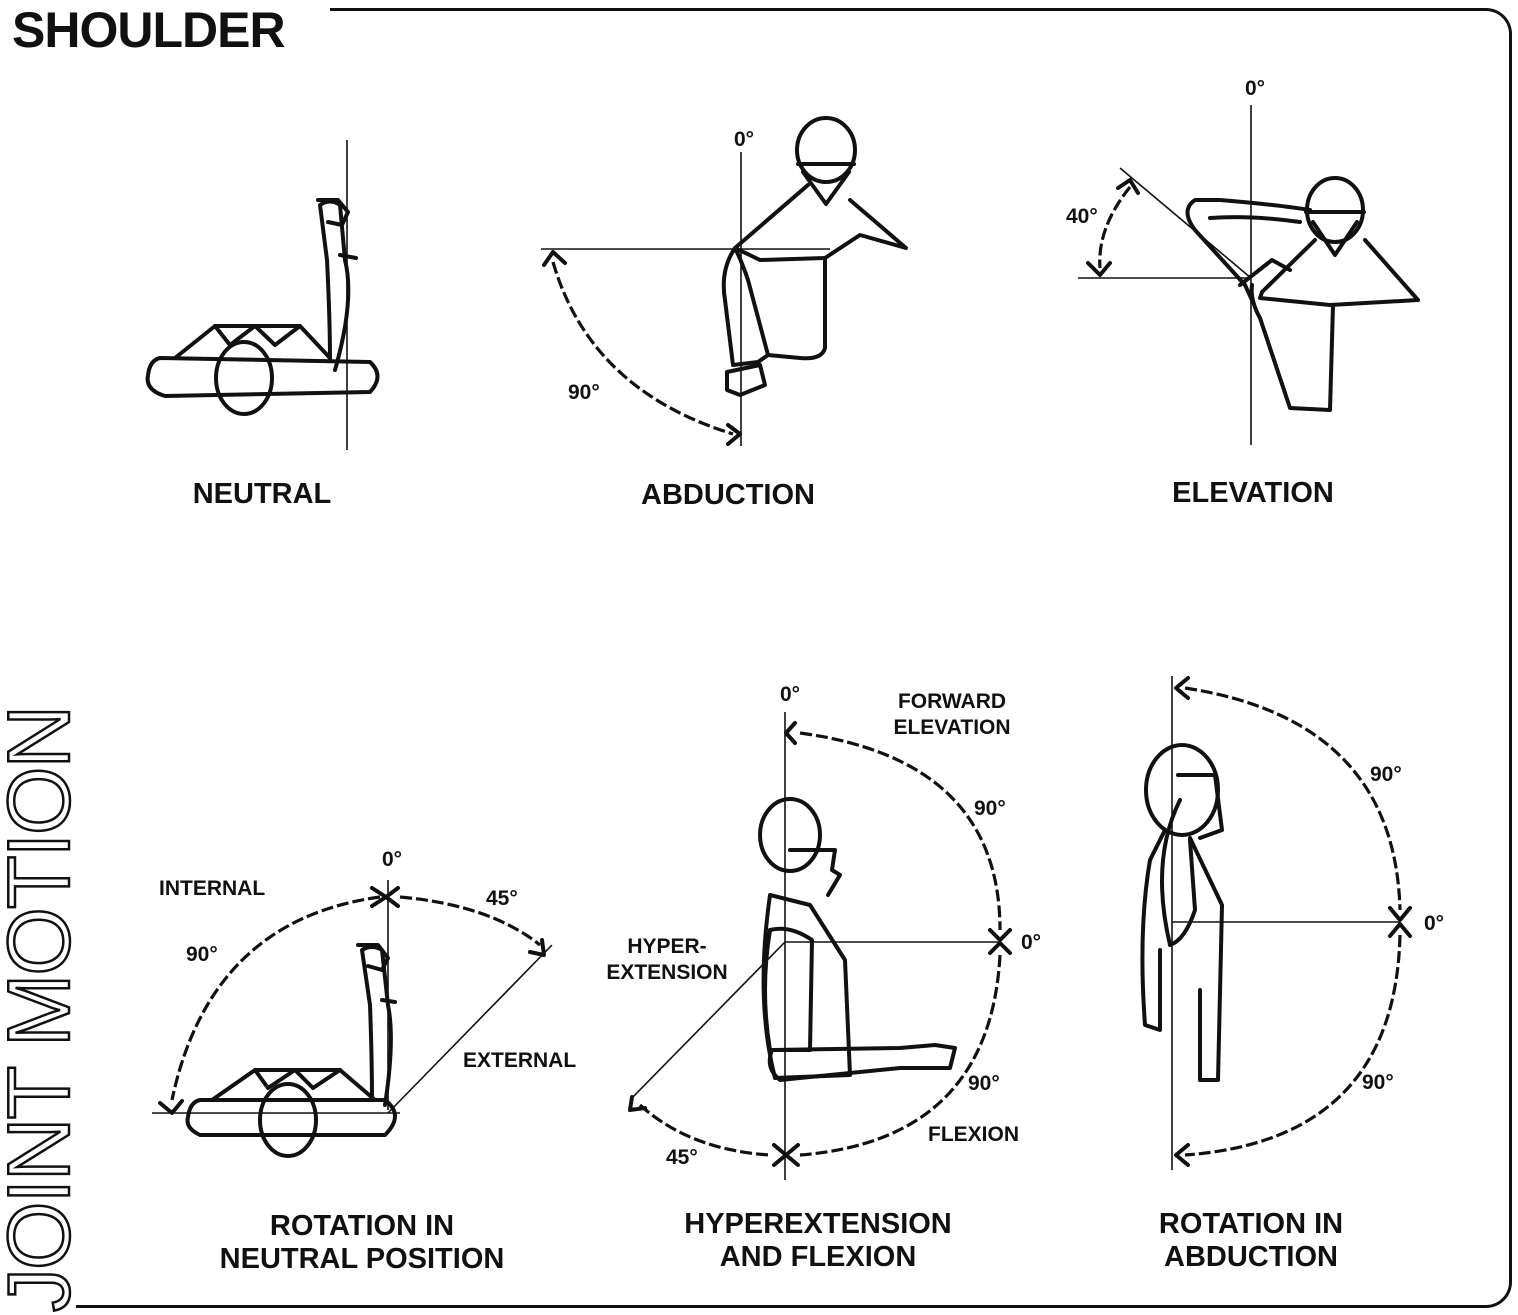 The height and width of the screenshot is (1315, 1518). I want to click on elevation-zero-label: 0°, so click(1255, 88).